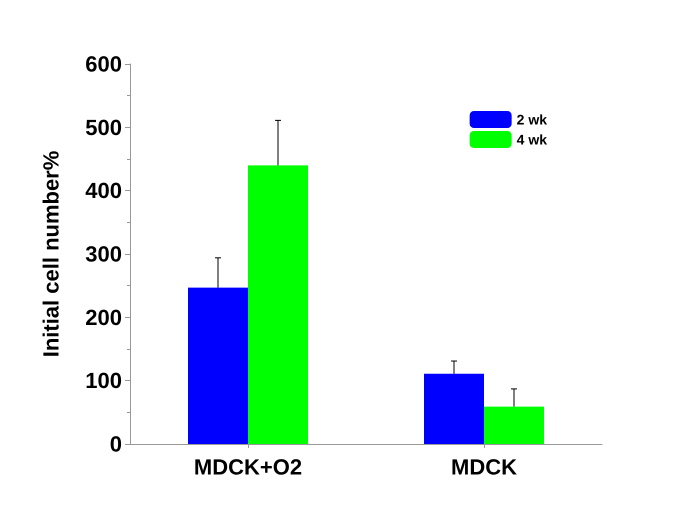 This screenshot has height=527, width=682. What do you see at coordinates (532, 140) in the screenshot?
I see `legend-label: 4 wk` at bounding box center [532, 140].